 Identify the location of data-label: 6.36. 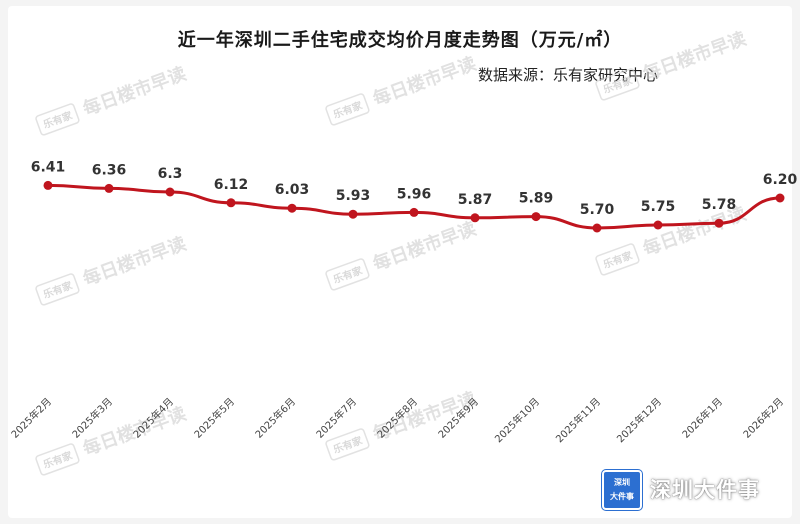
(109, 170).